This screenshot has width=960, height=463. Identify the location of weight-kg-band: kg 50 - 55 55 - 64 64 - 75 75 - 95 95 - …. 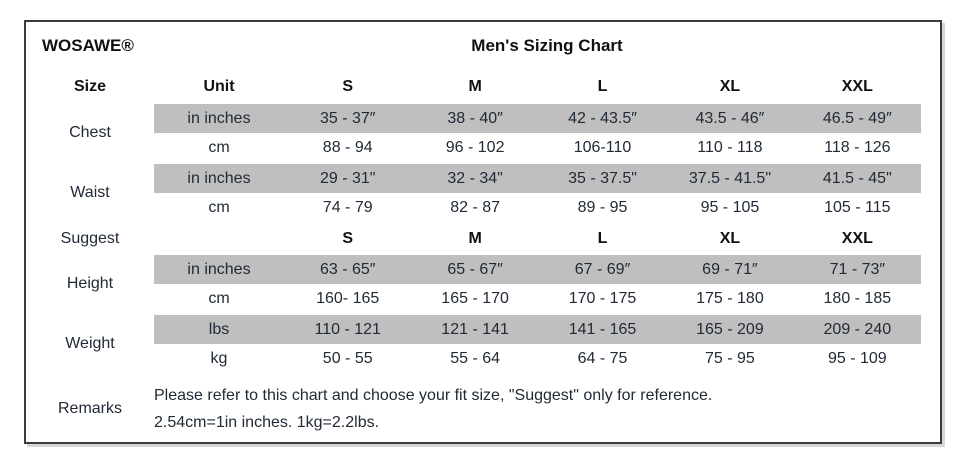
(537, 358).